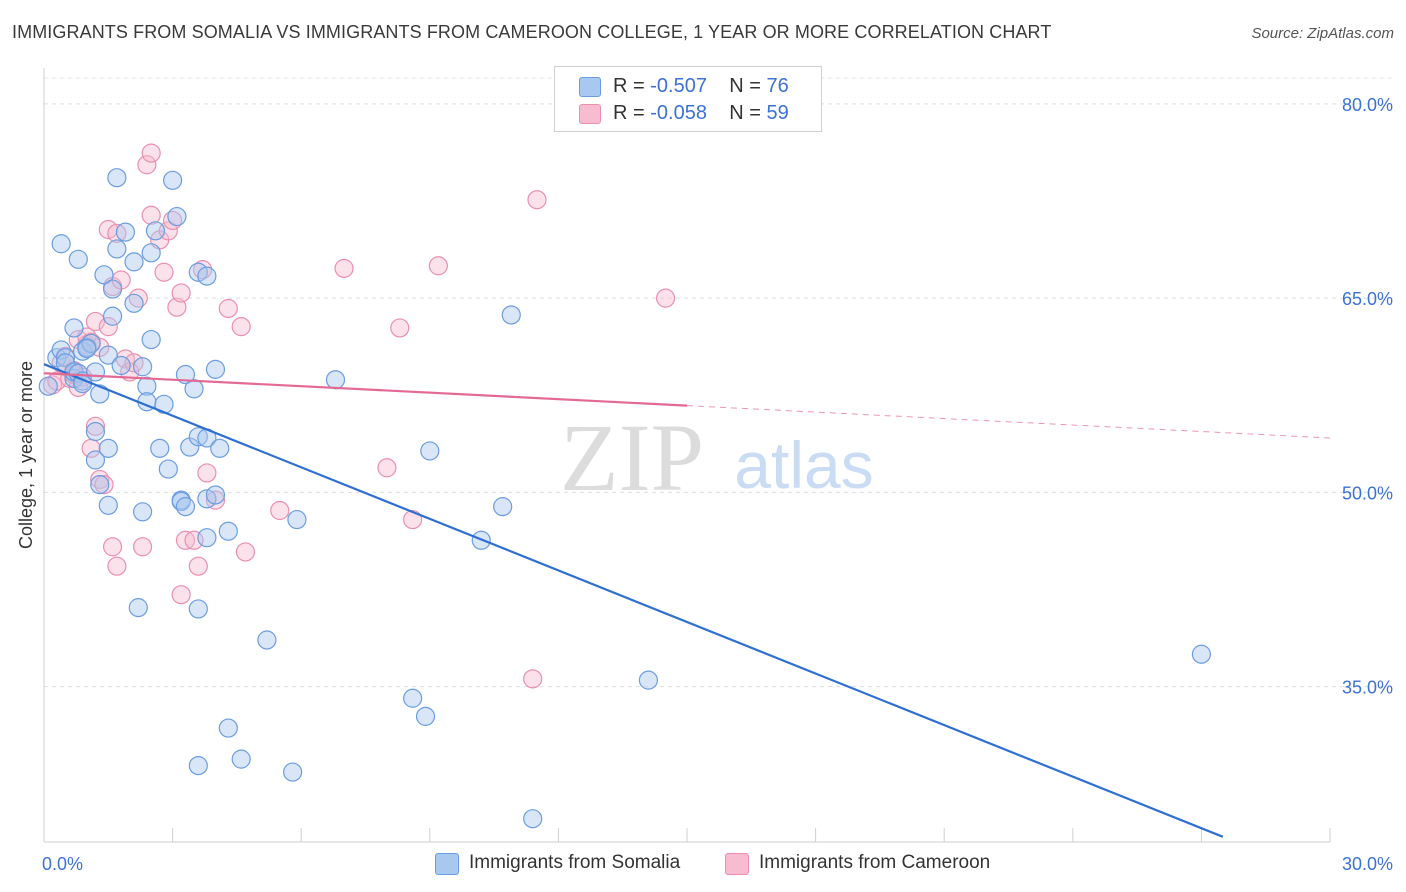 The image size is (1406, 892). What do you see at coordinates (1322, 33) in the screenshot?
I see `source-label: Source: ZipAtlas.com` at bounding box center [1322, 33].